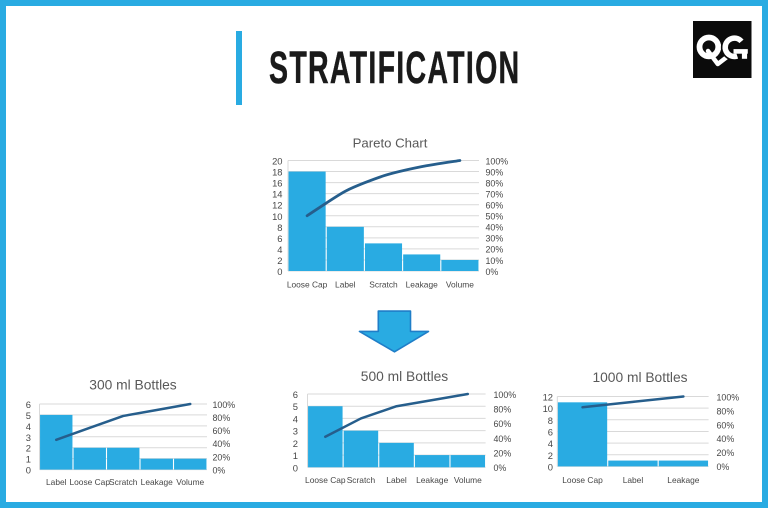 The height and width of the screenshot is (508, 768). Describe the element at coordinates (277, 183) in the screenshot. I see `svg-text: 16` at that location.